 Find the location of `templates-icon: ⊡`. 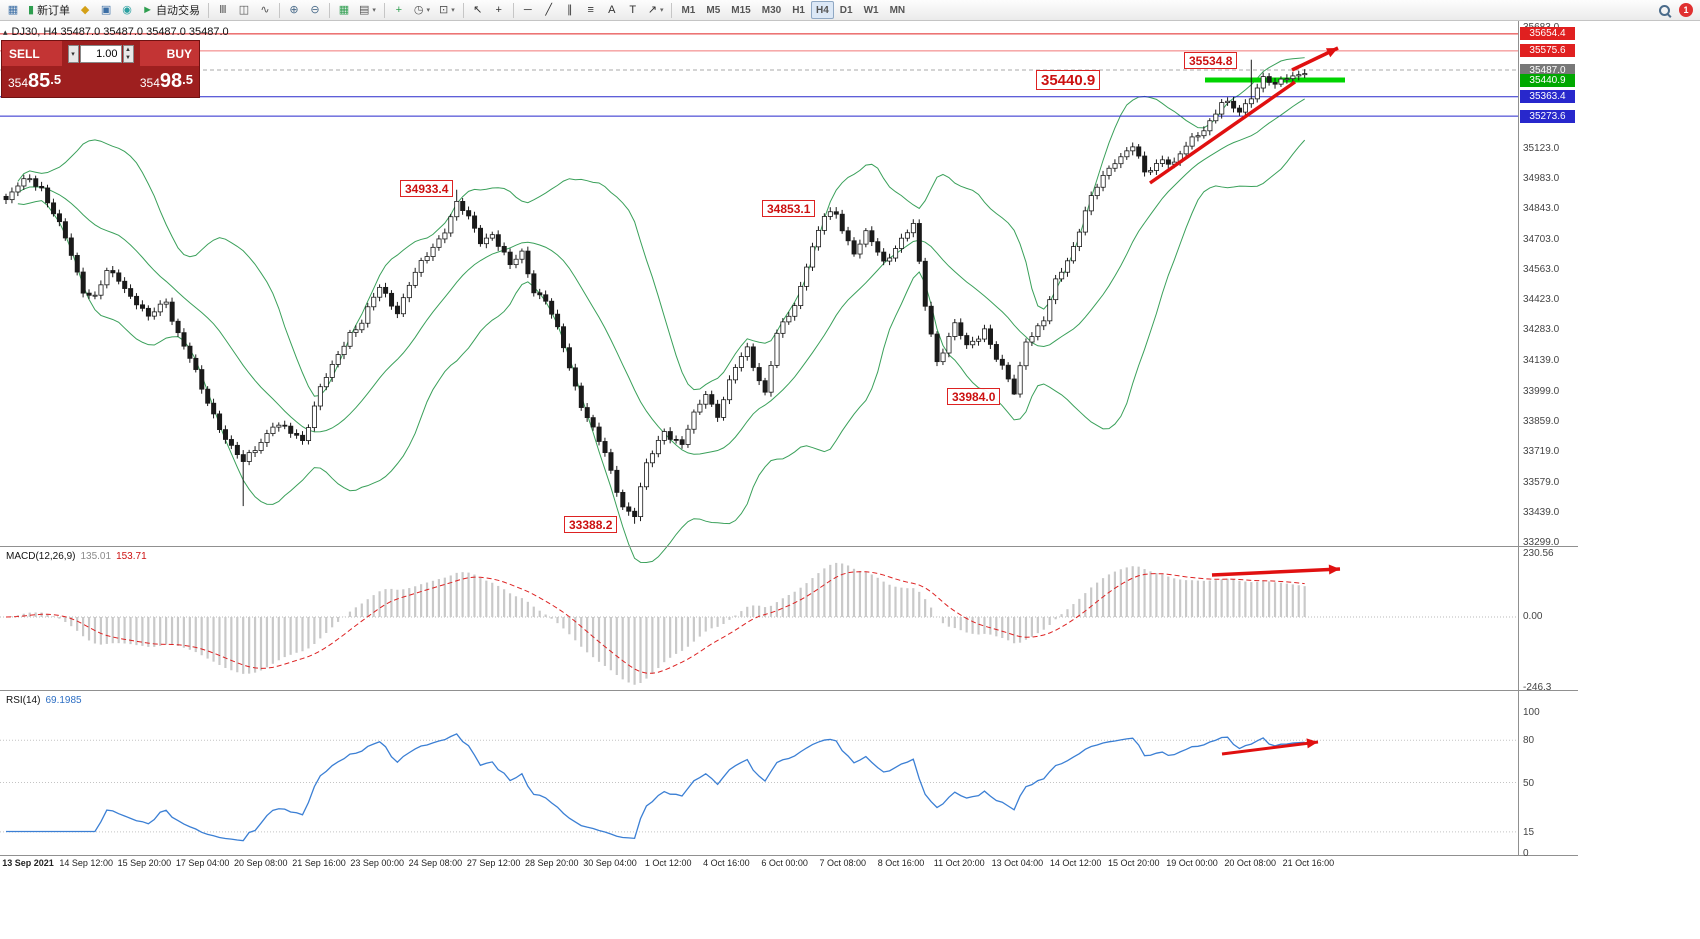

templates-icon: ⊡ is located at coordinates (444, 9).